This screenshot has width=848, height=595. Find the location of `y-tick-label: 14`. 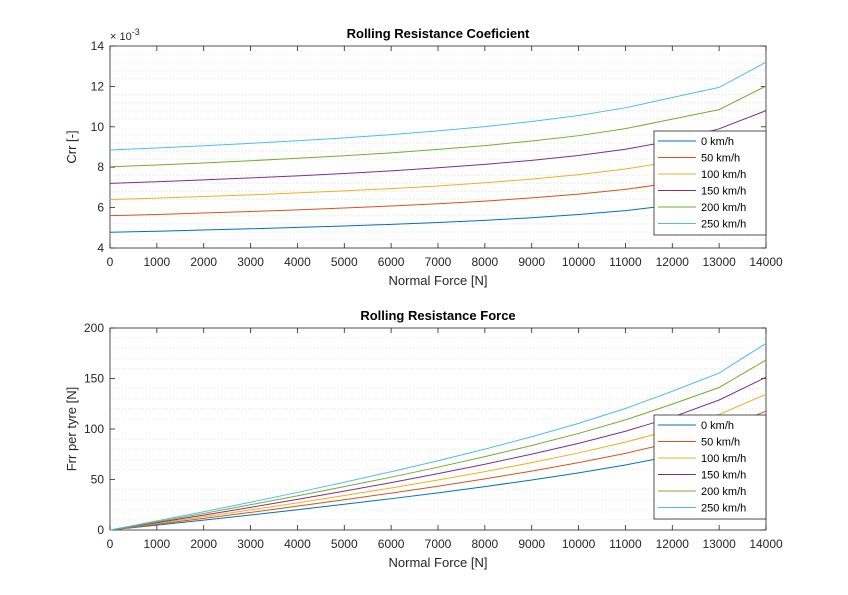

y-tick-label: 14 is located at coordinates (98, 46).